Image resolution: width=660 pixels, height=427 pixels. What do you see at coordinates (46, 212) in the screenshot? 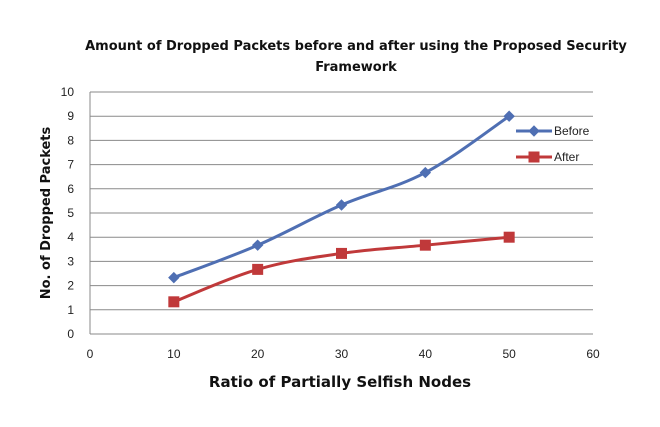
I see `y-axis-label: No. of Dropped Packets` at bounding box center [46, 212].